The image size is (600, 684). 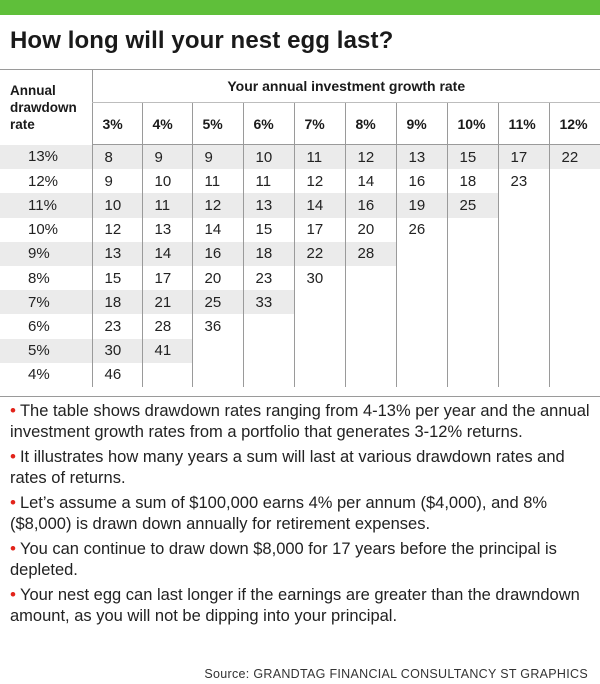 What do you see at coordinates (523, 123) in the screenshot?
I see `growth-rate-label: 11%` at bounding box center [523, 123].